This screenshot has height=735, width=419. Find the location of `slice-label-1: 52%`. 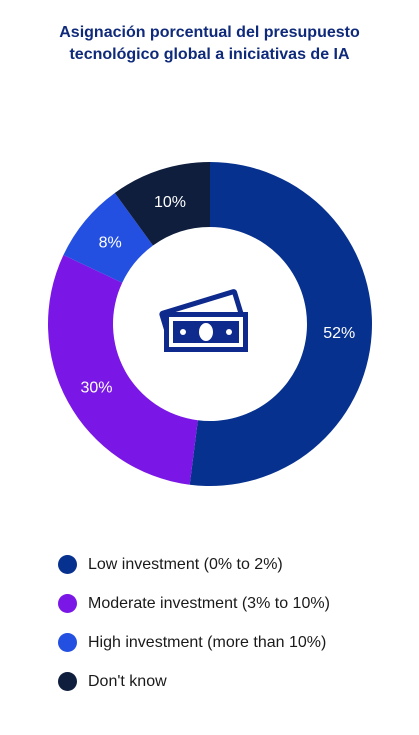

slice-label-1: 52% is located at coordinates (339, 333).